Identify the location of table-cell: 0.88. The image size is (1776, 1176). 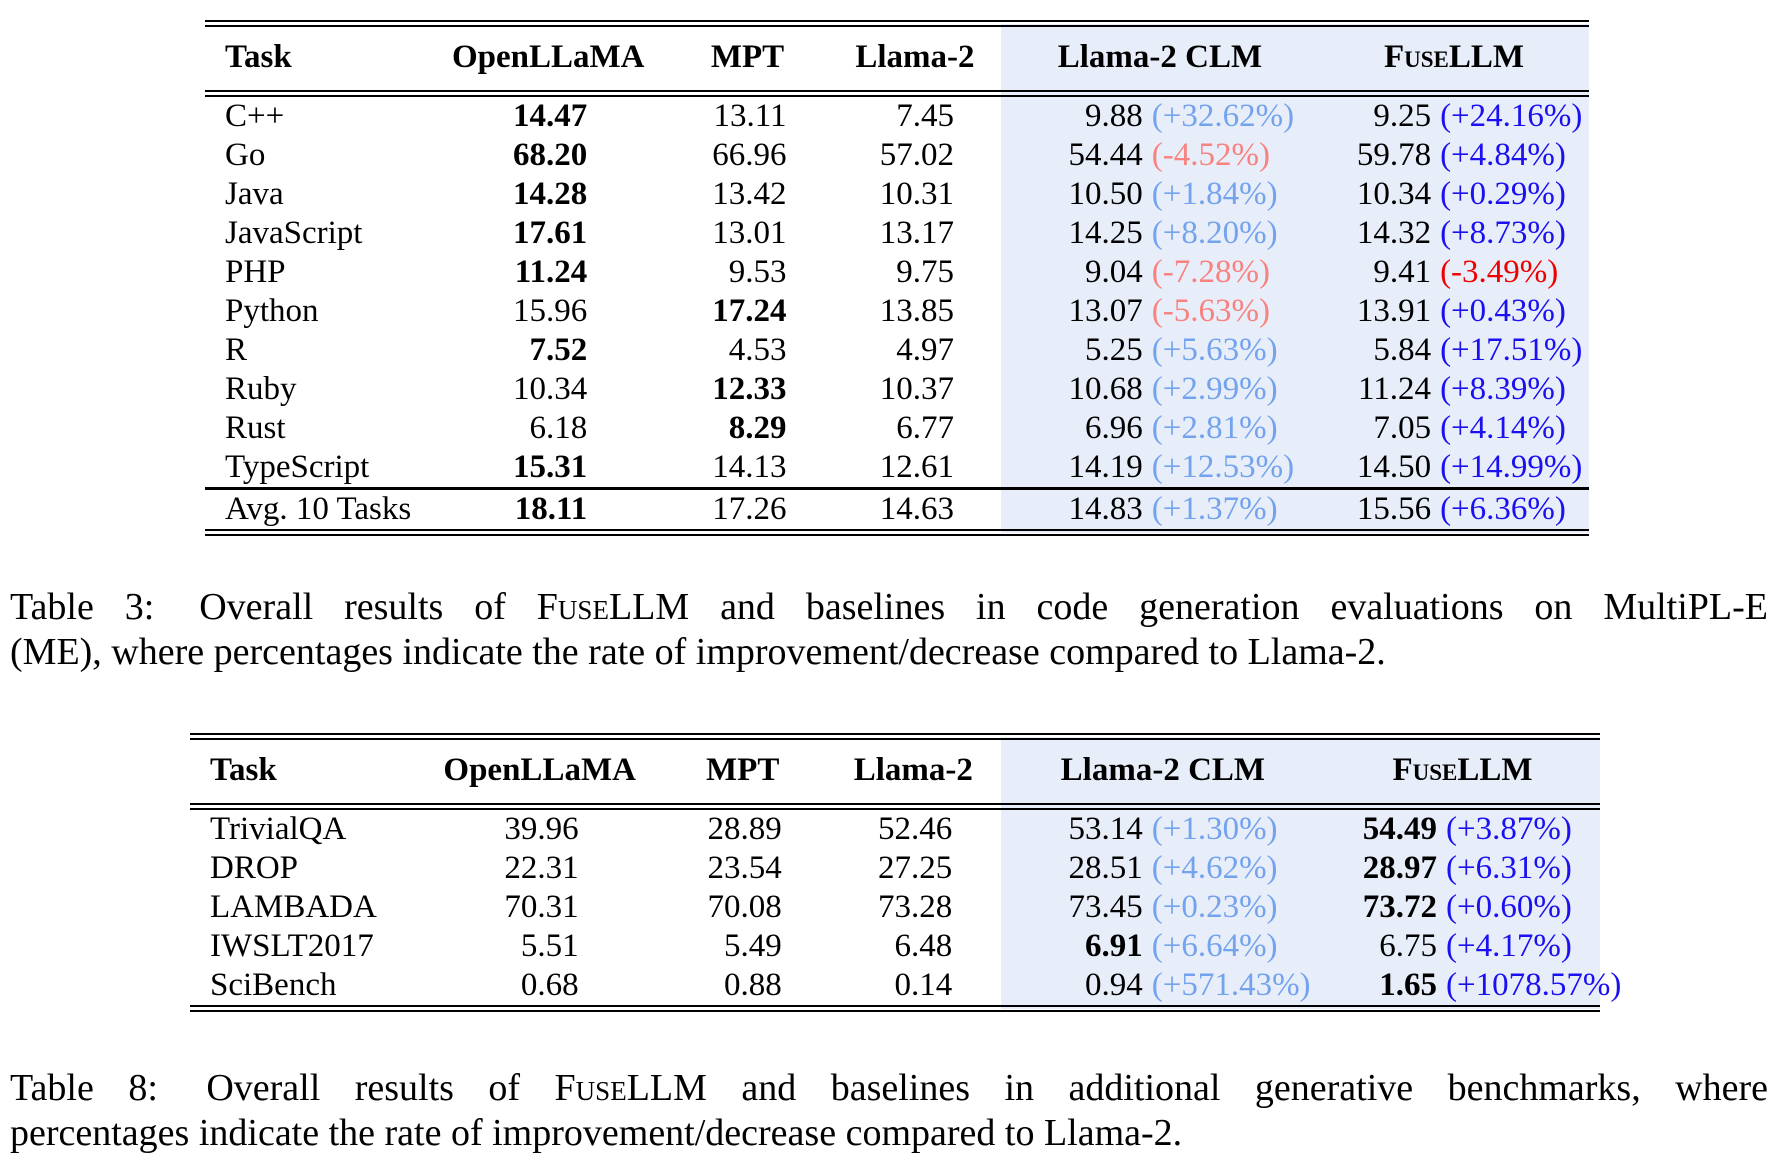
(743, 987).